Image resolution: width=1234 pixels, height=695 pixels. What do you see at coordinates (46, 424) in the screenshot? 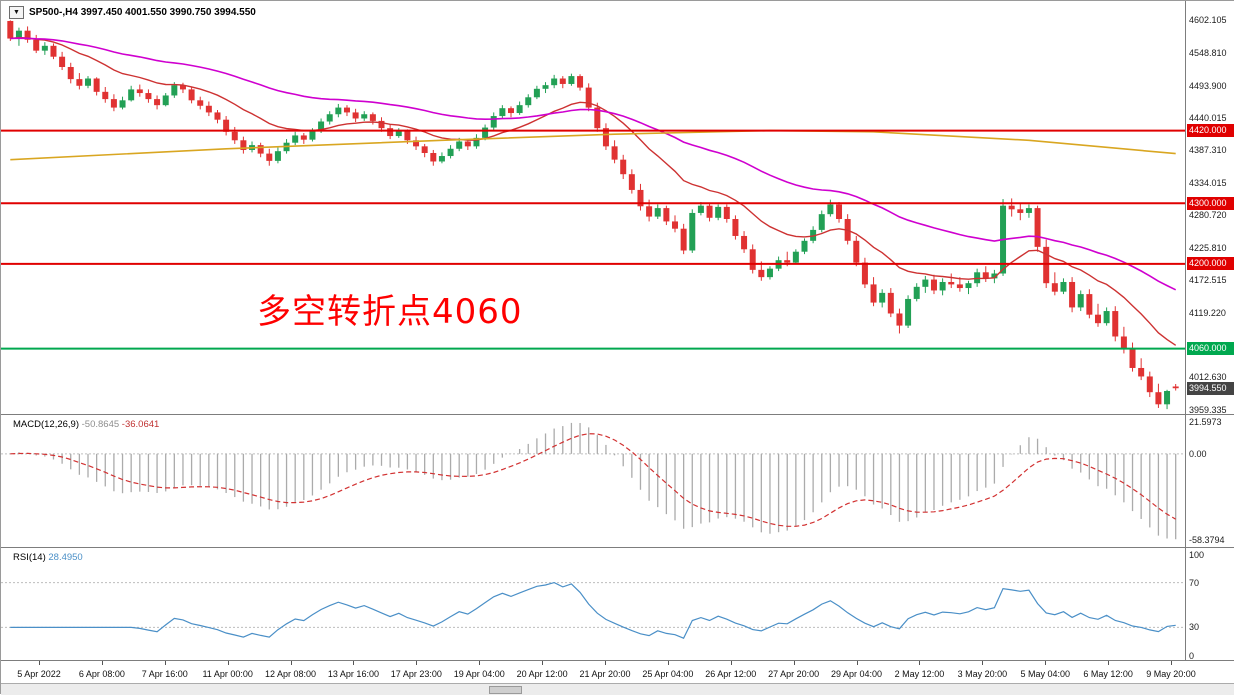
I see `macd-name: MACD(12,26,9)` at bounding box center [46, 424].